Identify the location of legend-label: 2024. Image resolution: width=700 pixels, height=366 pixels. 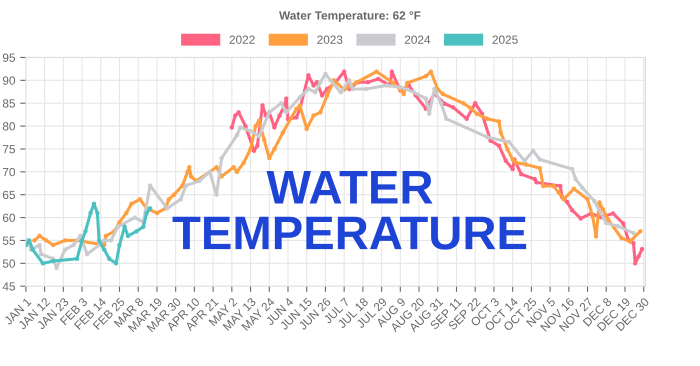
(417, 40).